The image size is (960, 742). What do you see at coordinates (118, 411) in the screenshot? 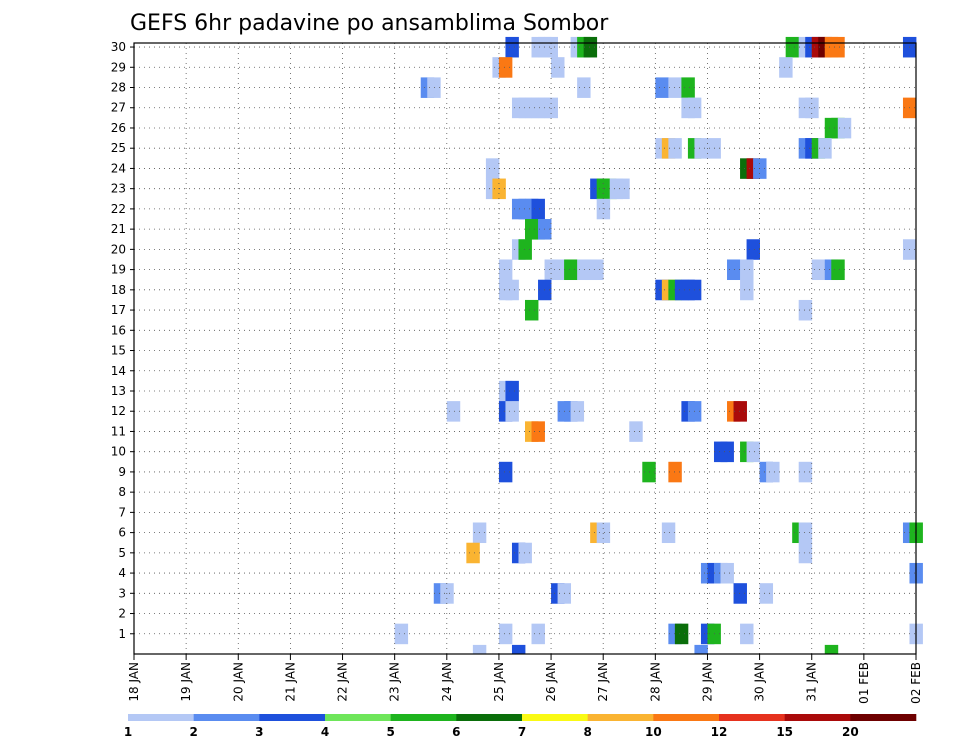
I see `y-tick-label: 12` at bounding box center [118, 411].